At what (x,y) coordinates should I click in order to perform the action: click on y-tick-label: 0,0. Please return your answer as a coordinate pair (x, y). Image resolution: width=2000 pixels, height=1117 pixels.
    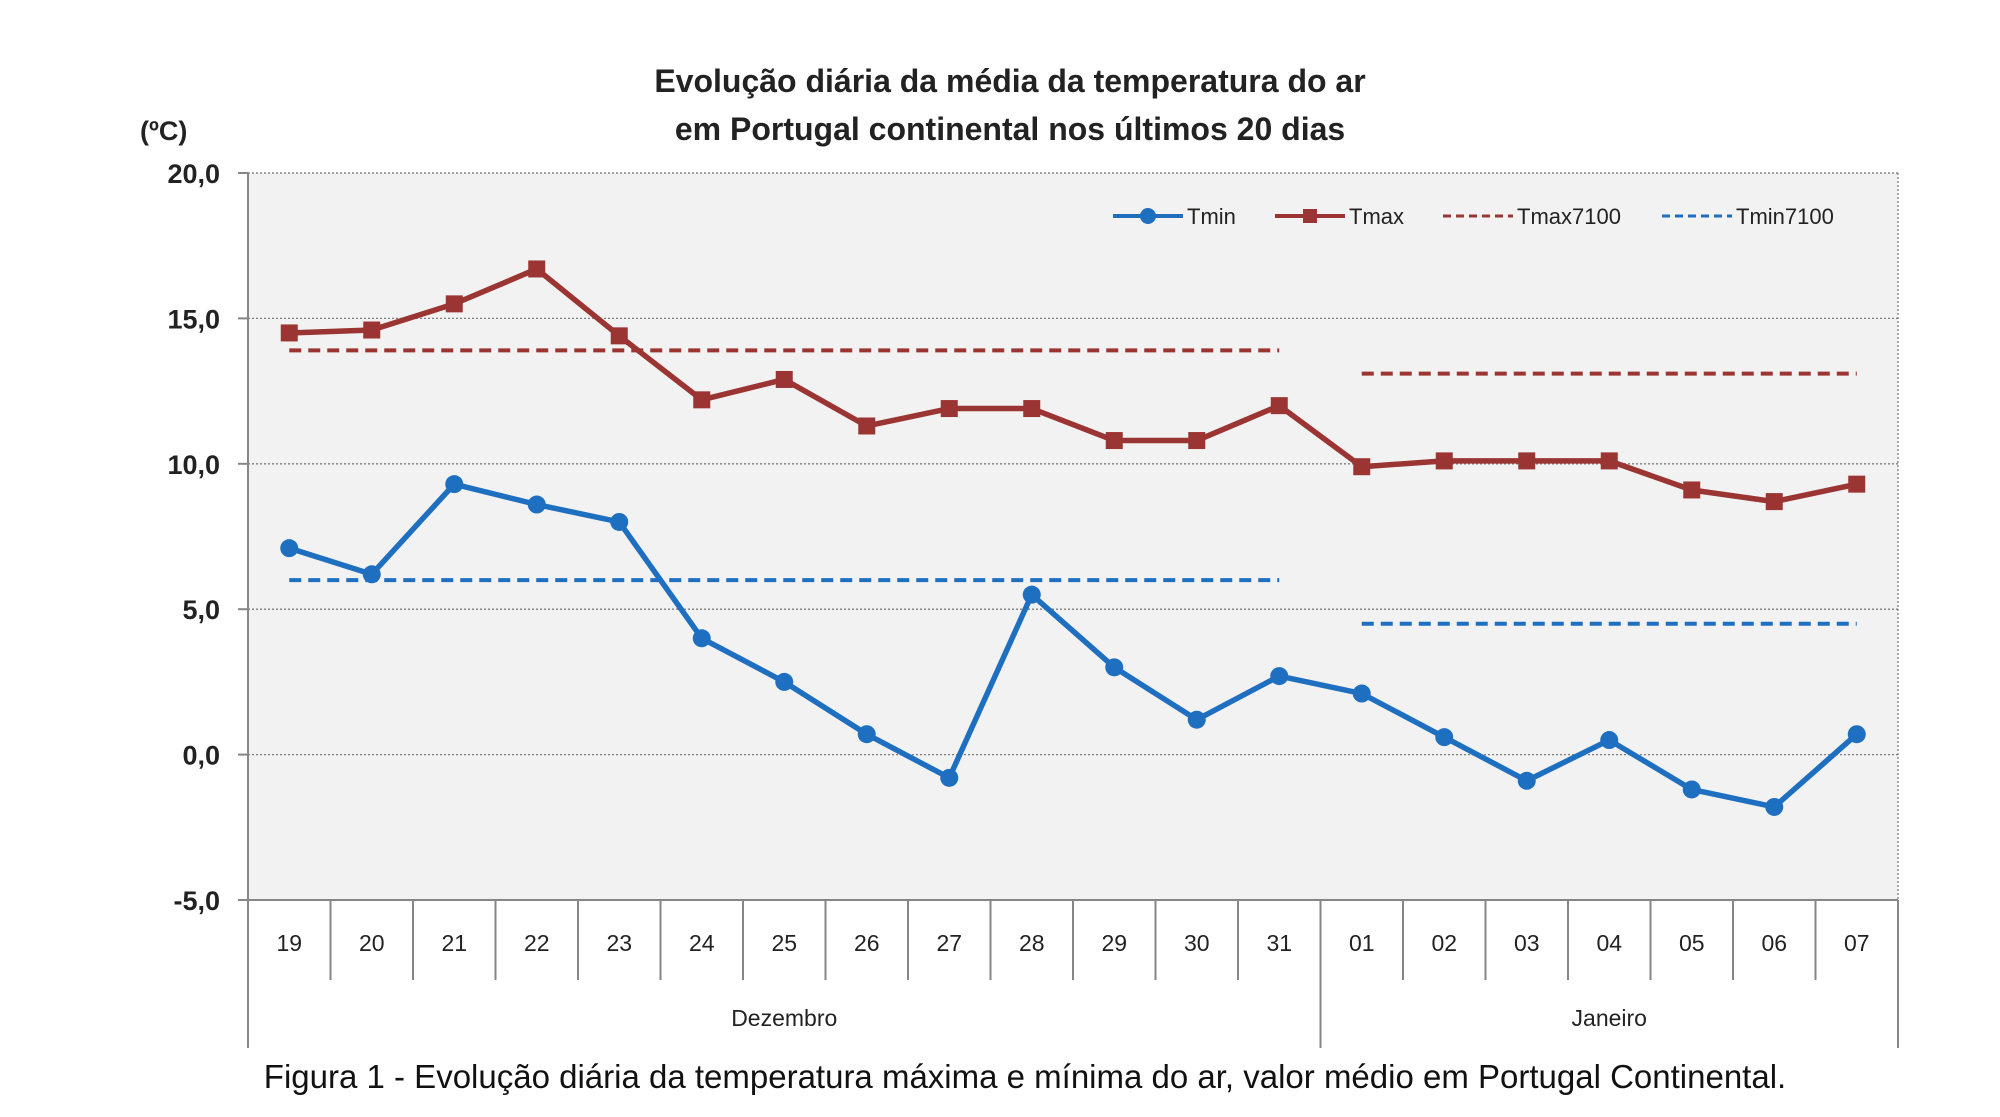
    Looking at the image, I should click on (201, 756).